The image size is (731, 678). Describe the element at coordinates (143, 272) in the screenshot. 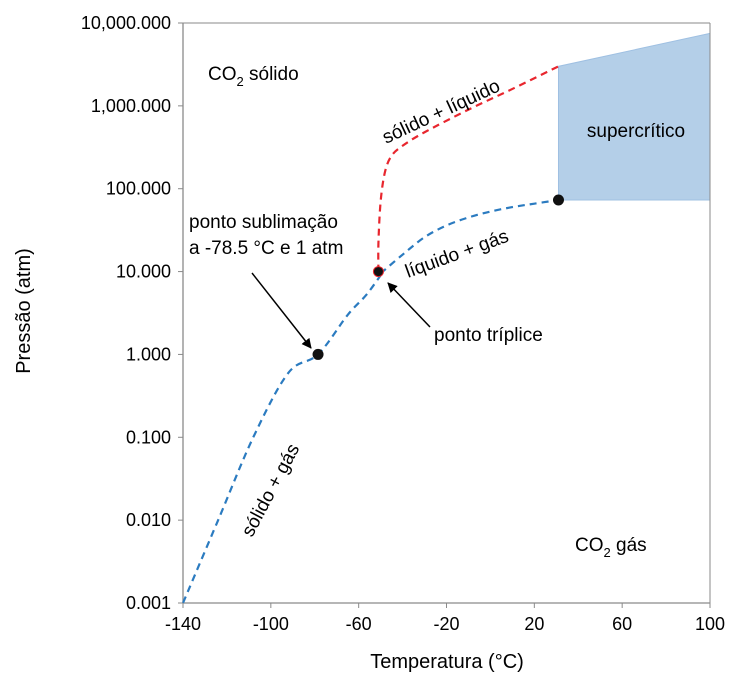

I see `y-tick-label: 10.000` at that location.